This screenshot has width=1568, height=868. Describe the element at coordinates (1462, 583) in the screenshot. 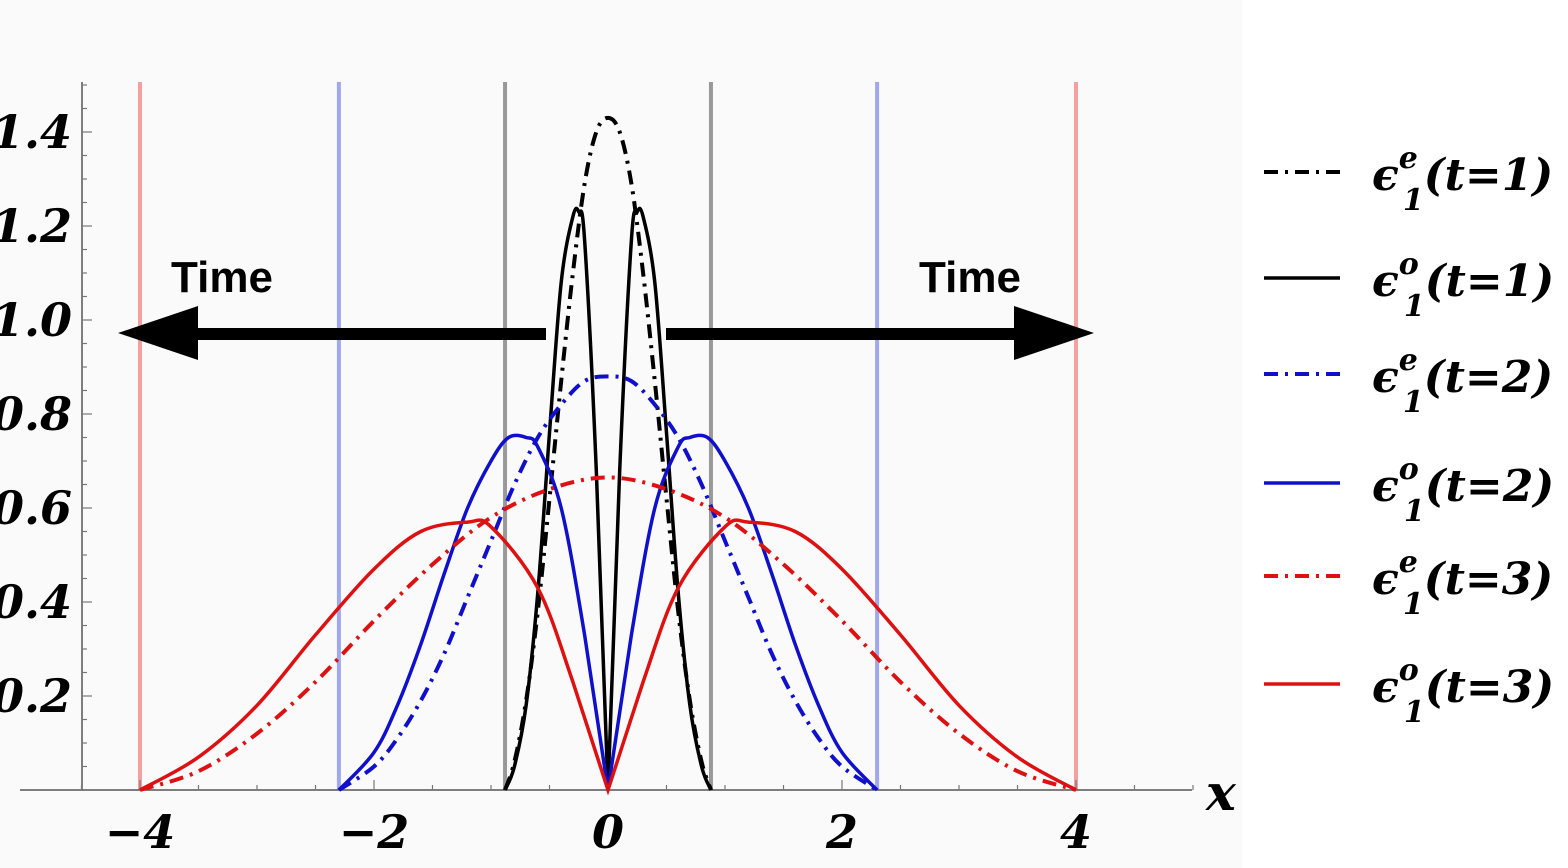

I see `legend-label: ϵe 1(t=3)` at that location.